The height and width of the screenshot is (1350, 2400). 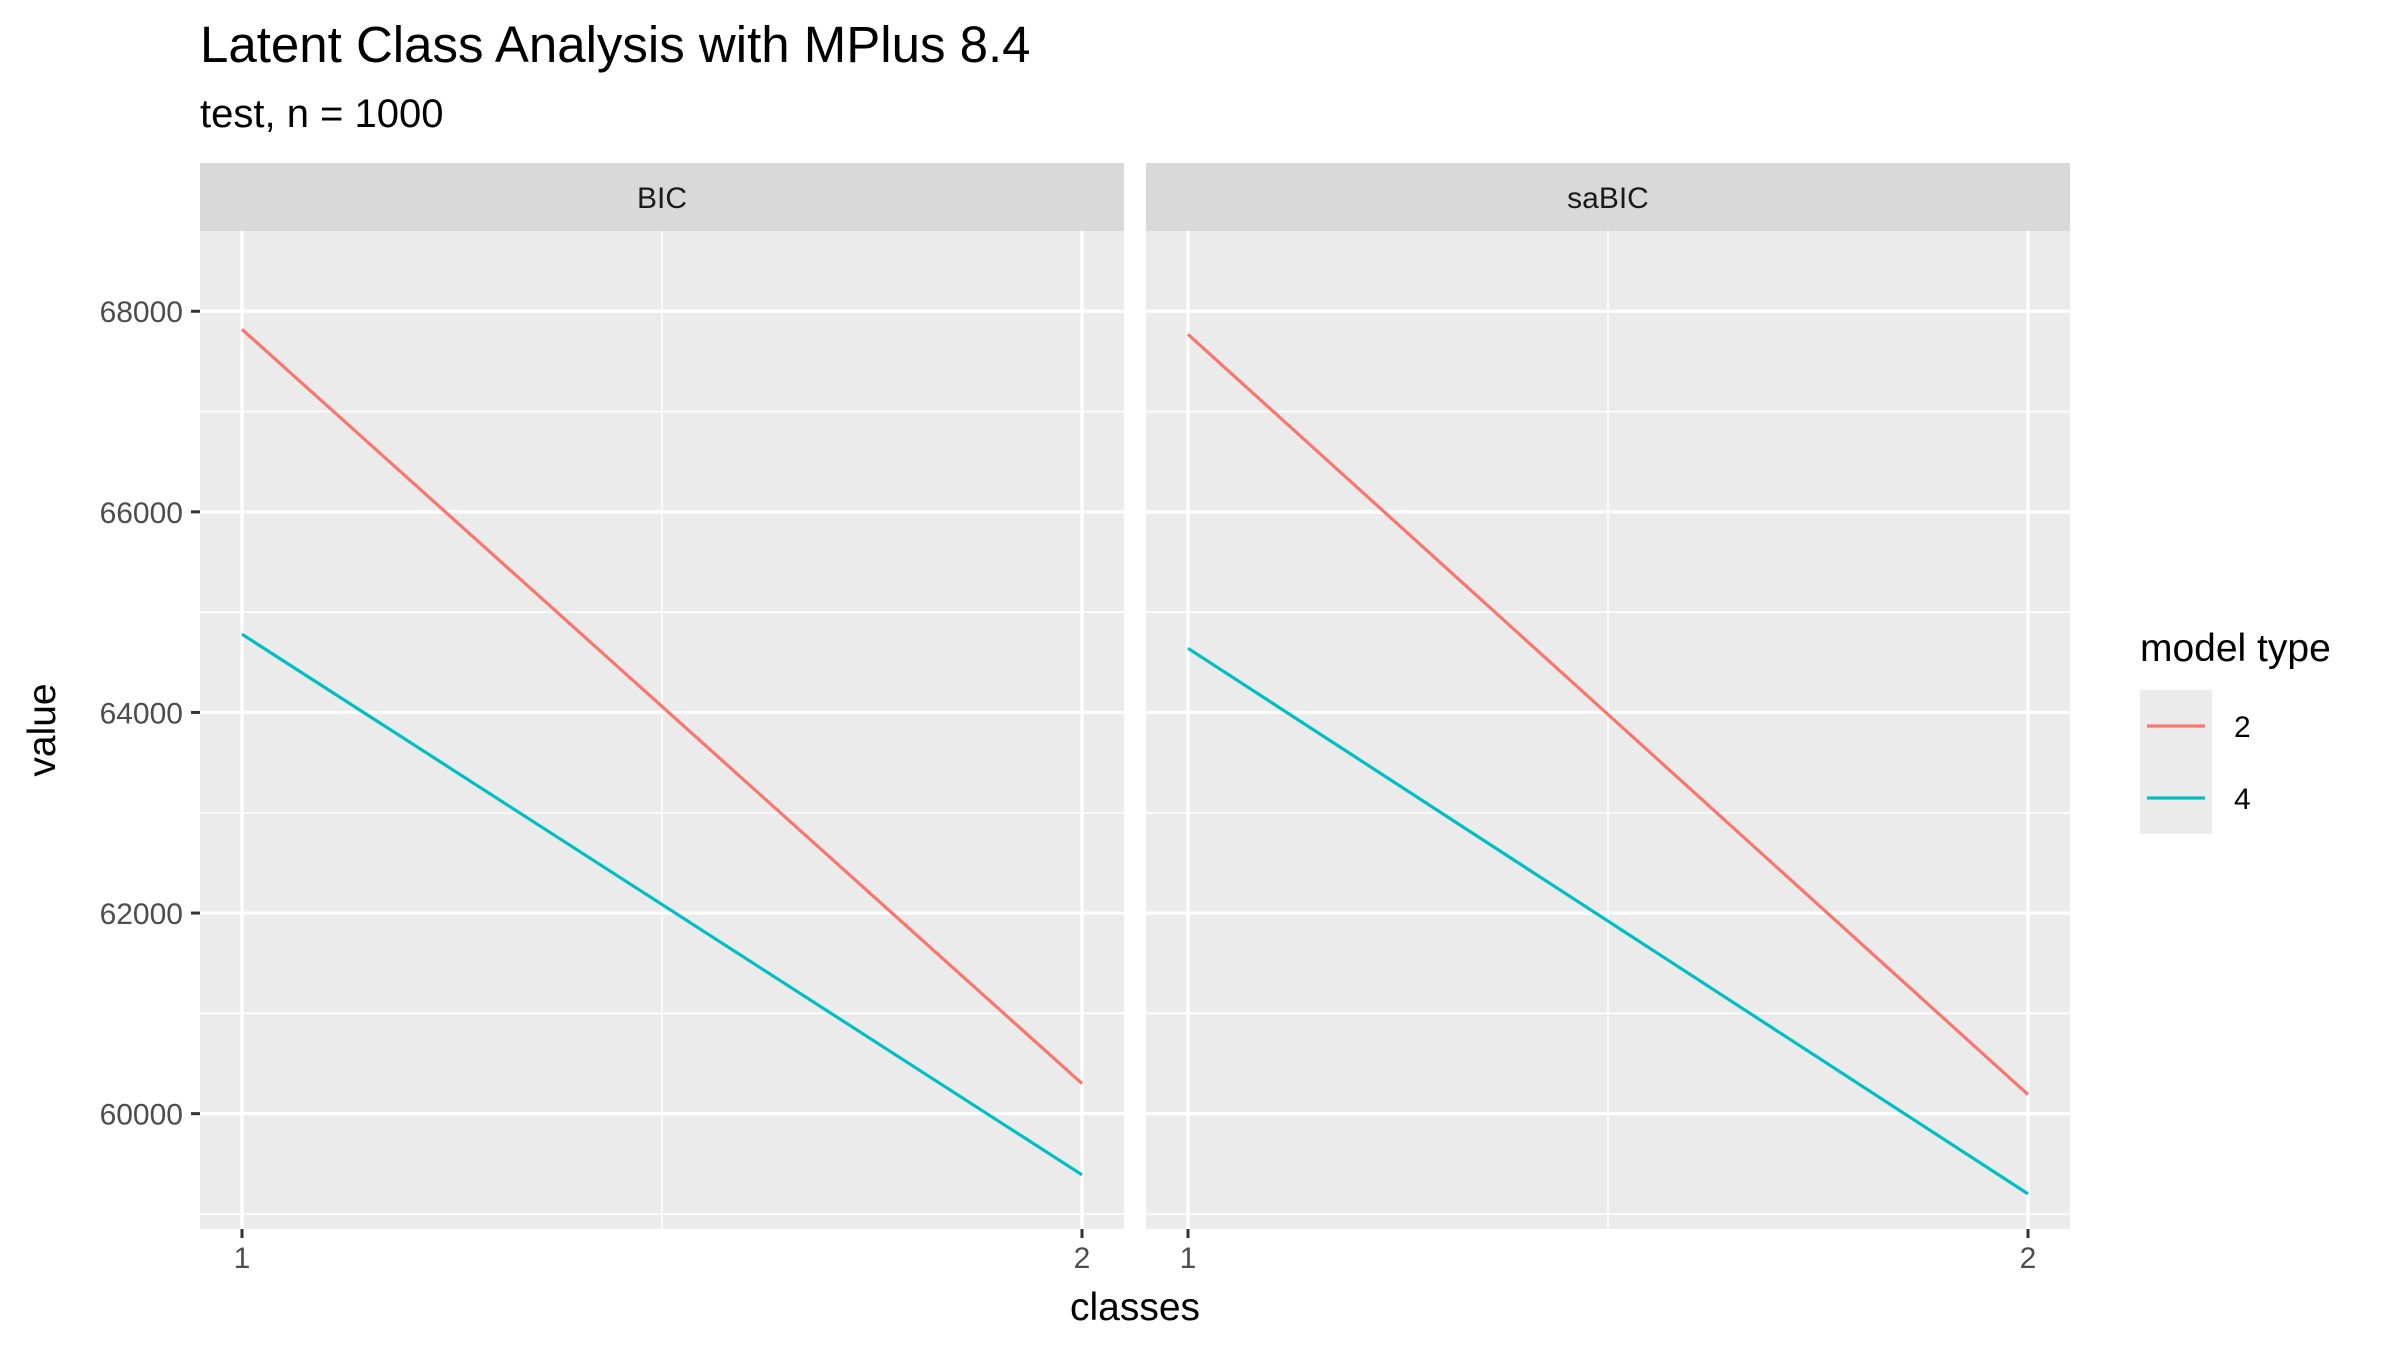 I want to click on y-tick-label: 62000, so click(x=141, y=914).